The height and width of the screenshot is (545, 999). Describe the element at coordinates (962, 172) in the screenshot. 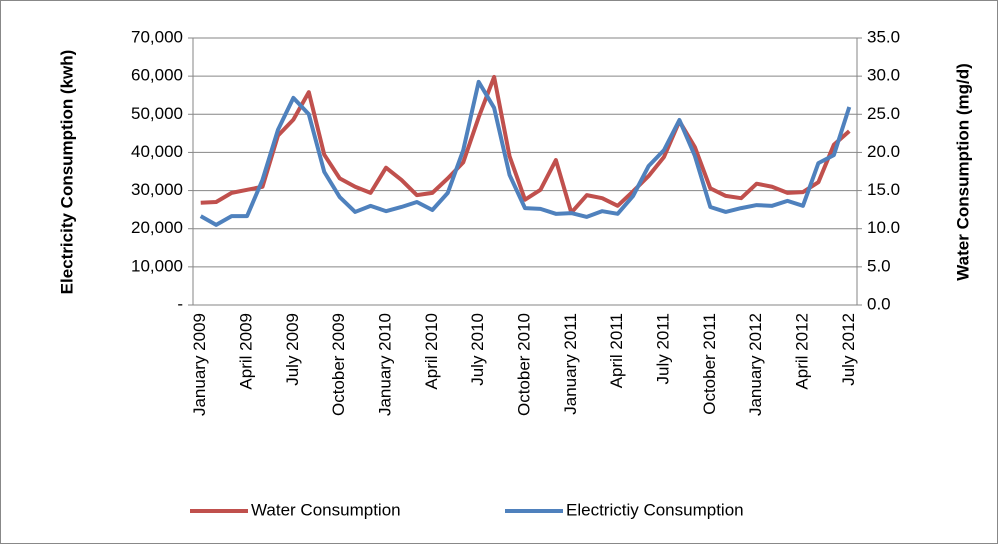

I see `y2-axis-title: Water Consumption (mg/d)` at that location.